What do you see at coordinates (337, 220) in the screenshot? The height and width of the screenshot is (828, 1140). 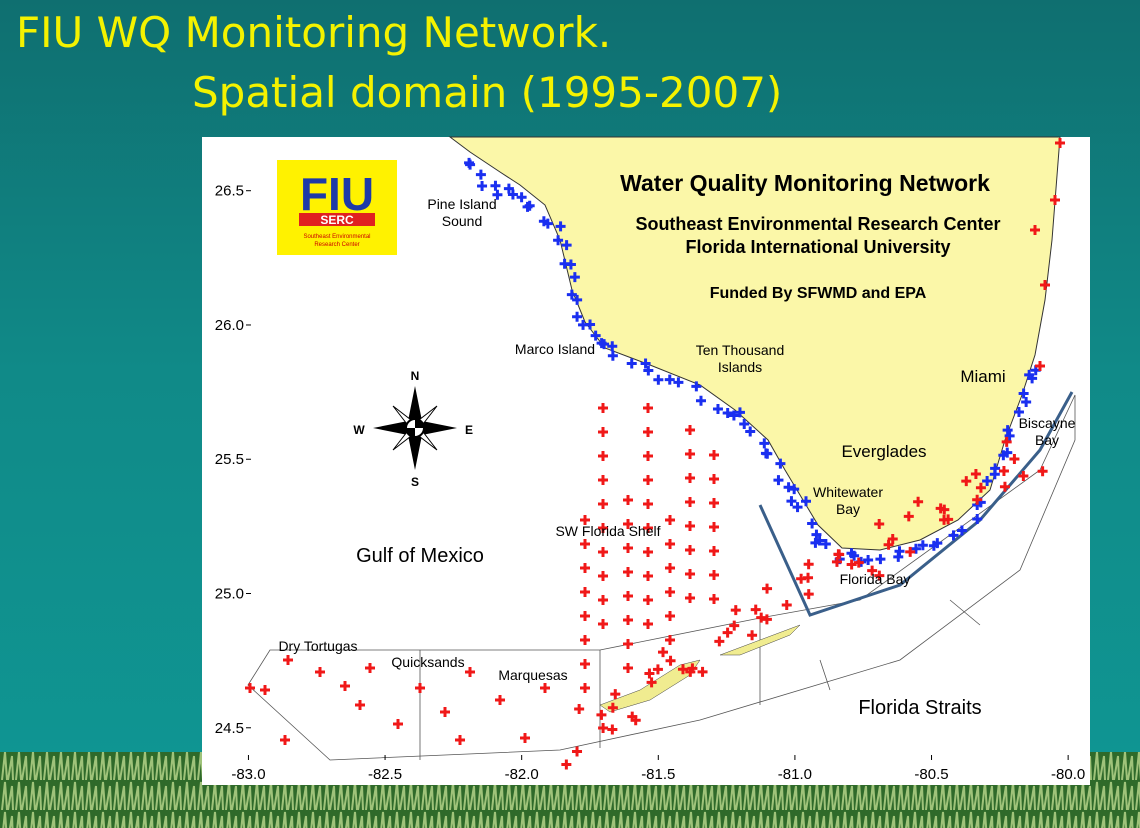 I see `logo-unit: SERC` at bounding box center [337, 220].